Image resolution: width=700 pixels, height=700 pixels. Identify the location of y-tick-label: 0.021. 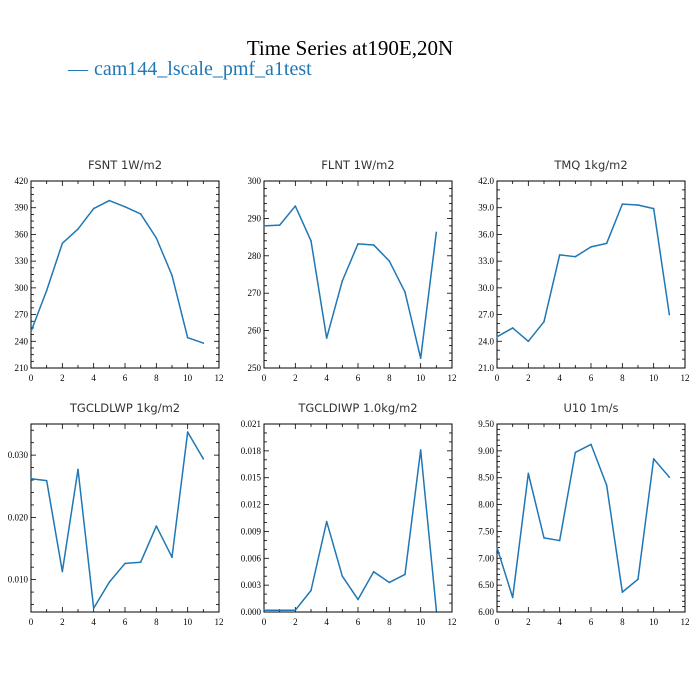
(251, 424).